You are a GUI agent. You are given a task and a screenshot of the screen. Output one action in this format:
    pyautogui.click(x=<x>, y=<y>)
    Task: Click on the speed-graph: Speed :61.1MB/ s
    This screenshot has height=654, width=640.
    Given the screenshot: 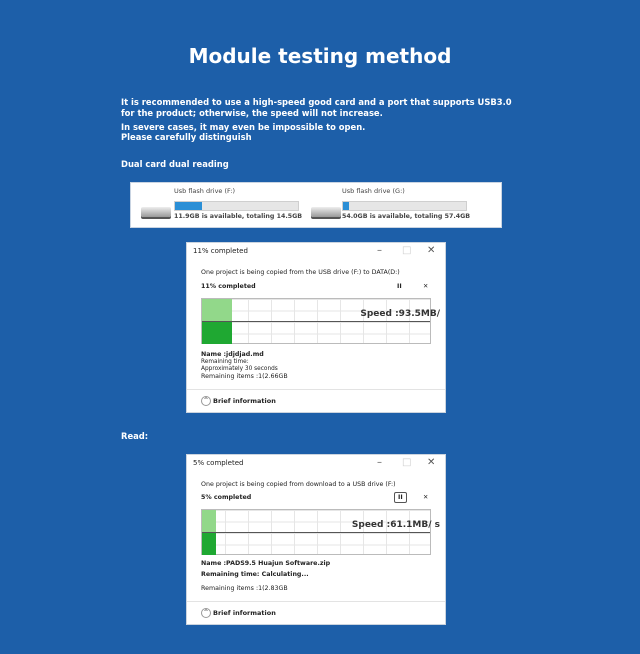 What is the action you would take?
    pyautogui.click(x=320, y=532)
    